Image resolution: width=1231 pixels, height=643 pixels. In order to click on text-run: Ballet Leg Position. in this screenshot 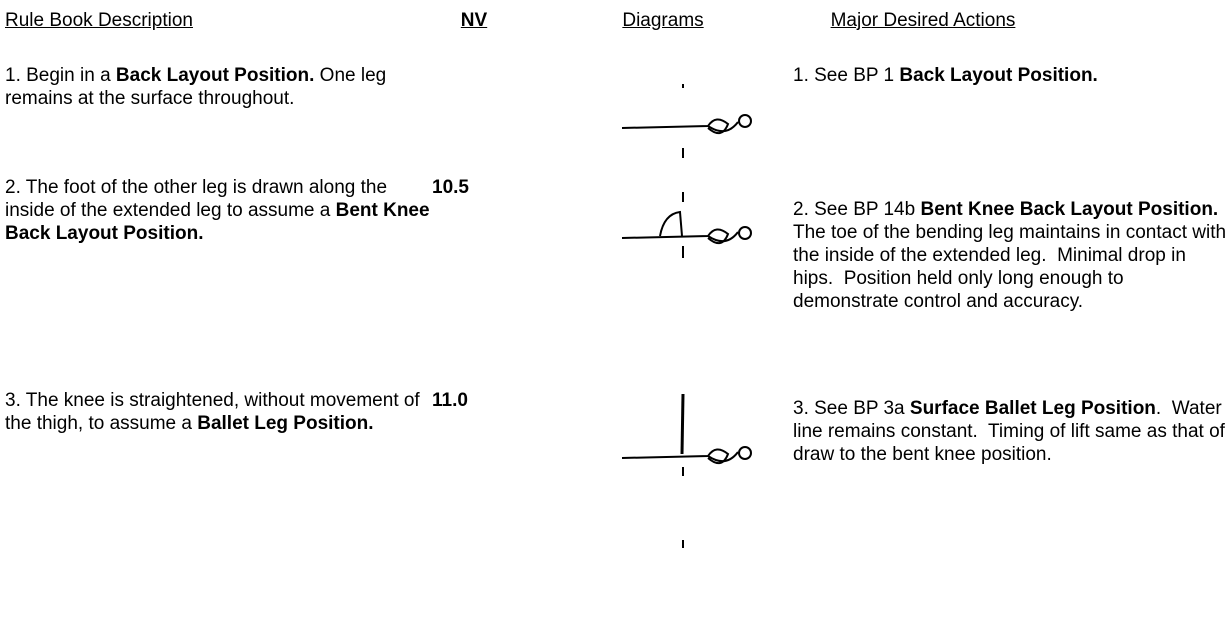, I will do `click(285, 423)`.